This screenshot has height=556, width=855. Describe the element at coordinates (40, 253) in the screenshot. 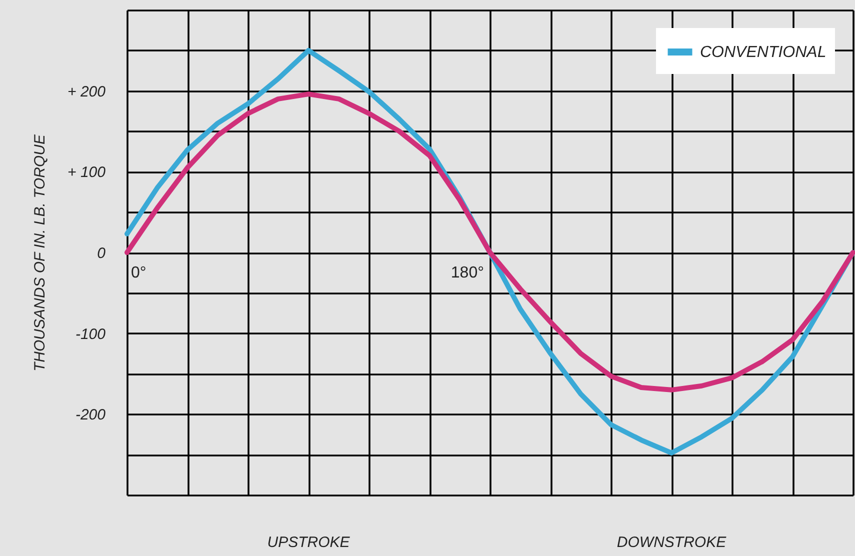

I see `y-axis-title: THOUSANDS OF IN. LB. TORQUE` at that location.